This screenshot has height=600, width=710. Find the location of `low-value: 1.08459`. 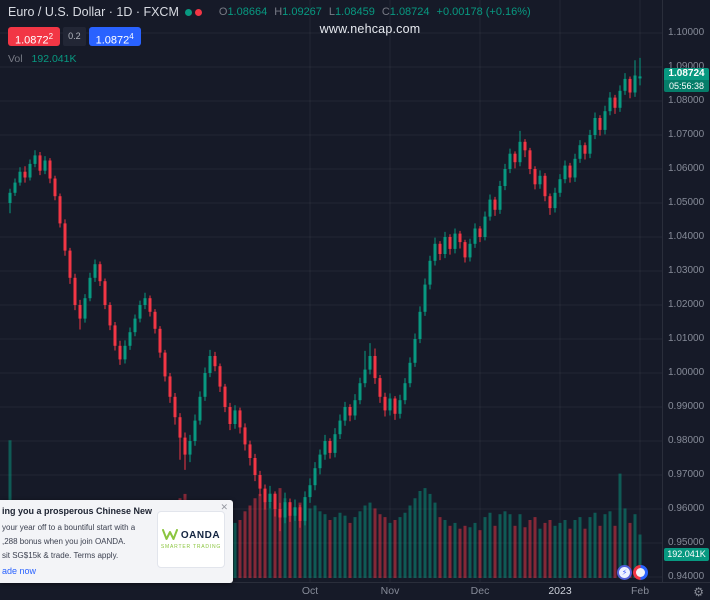

low-value: 1.08459 is located at coordinates (355, 12).